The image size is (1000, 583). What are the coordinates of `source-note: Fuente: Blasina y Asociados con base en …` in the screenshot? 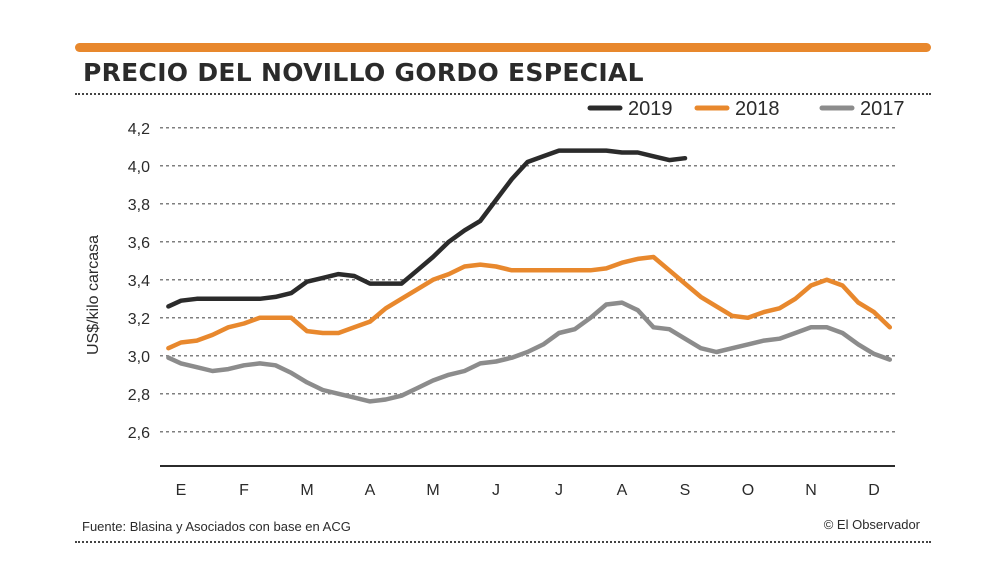 It's located at (216, 526).